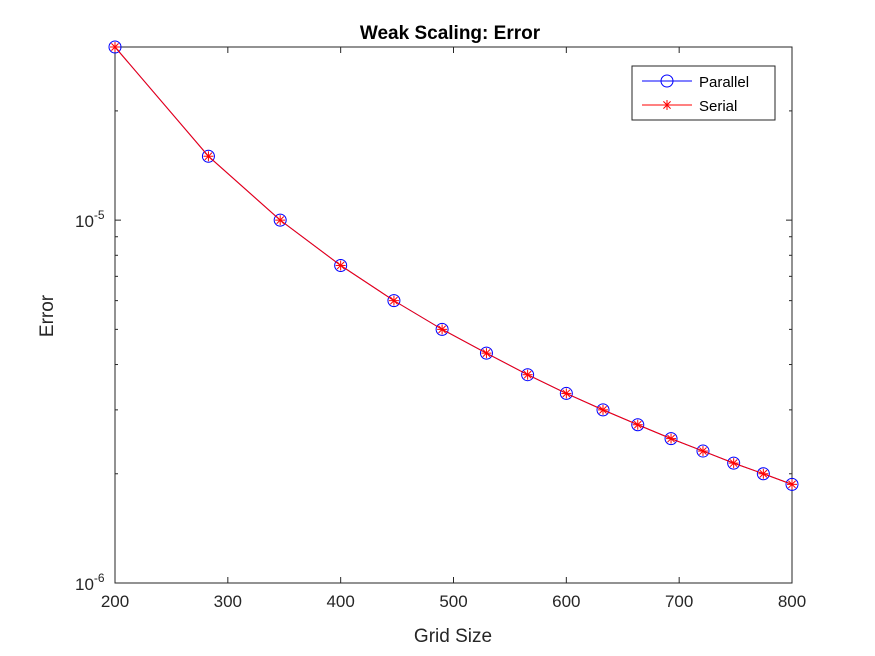 Image resolution: width=875 pixels, height=656 pixels. I want to click on x-tick-label: 700, so click(679, 601).